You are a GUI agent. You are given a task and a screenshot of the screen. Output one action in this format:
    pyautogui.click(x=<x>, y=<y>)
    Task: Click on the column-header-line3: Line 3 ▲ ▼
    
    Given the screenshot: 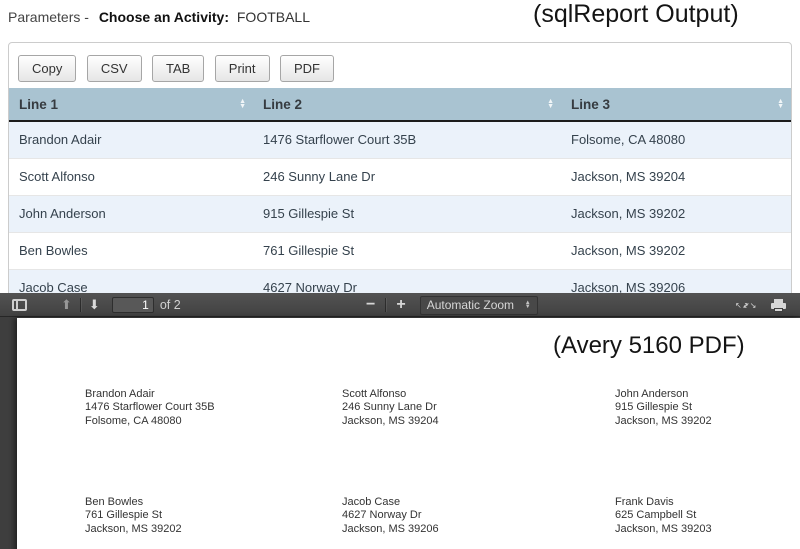 What is the action you would take?
    pyautogui.click(x=676, y=105)
    